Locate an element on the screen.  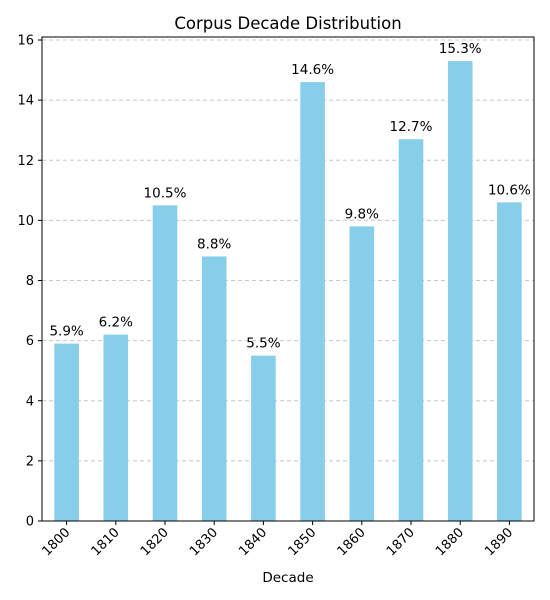
x-tick-label: 1800 is located at coordinates (56, 542).